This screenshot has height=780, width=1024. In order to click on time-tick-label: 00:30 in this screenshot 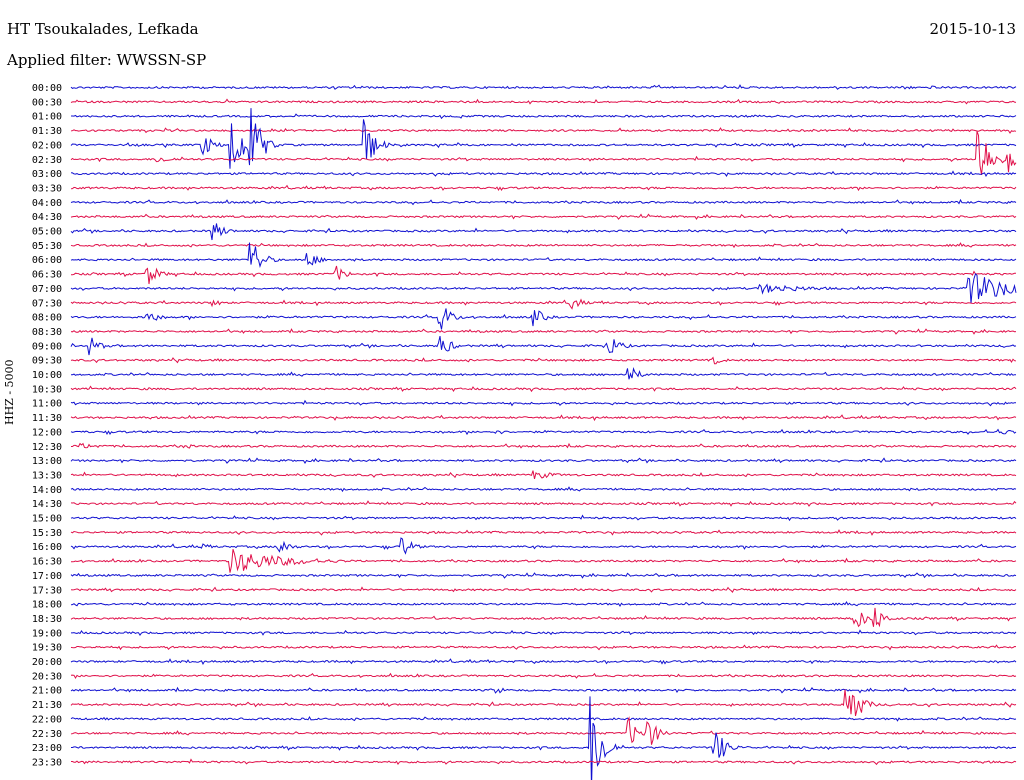, I will do `click(47, 102)`.